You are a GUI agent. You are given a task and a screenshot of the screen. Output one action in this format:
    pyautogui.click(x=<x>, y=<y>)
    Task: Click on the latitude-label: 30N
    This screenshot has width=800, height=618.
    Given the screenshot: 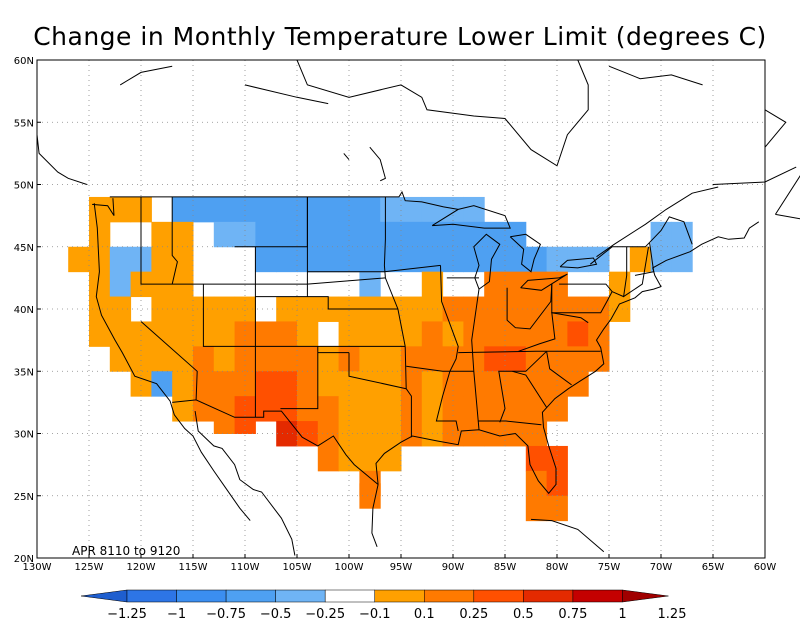 What is the action you would take?
    pyautogui.click(x=24, y=435)
    